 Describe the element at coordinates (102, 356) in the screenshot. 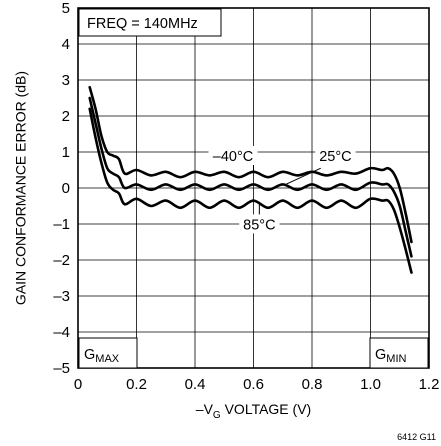

I see `gmax-label: GMAX` at that location.